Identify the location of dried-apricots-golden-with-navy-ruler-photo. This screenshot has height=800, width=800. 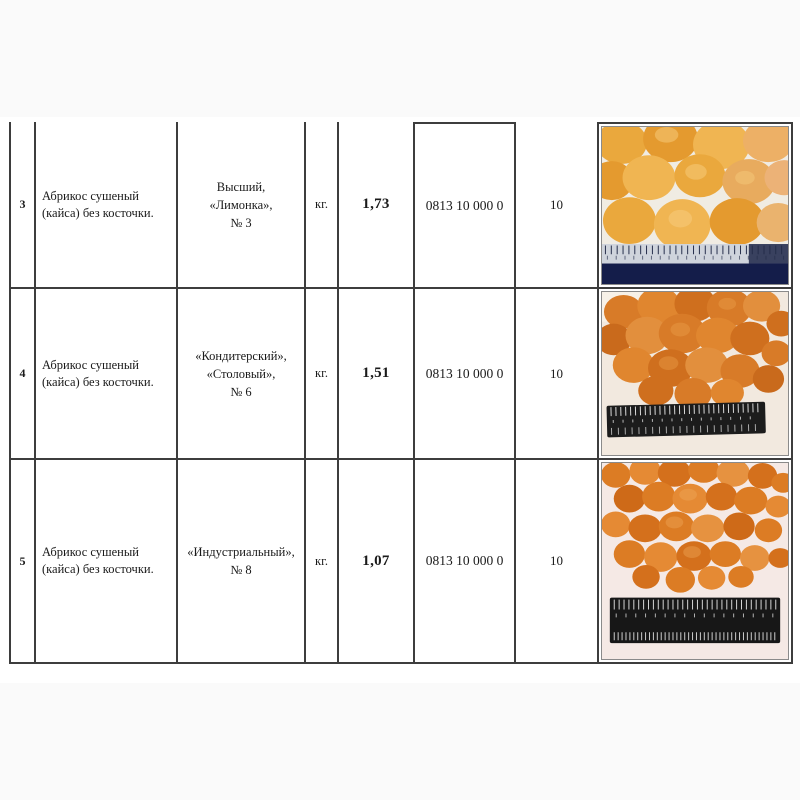
(695, 205).